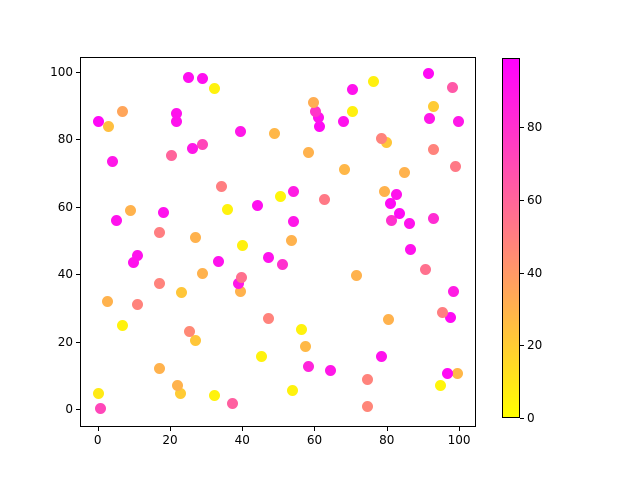 Image resolution: width=640 pixels, height=480 pixels. I want to click on x-tick-label: 20, so click(170, 440).